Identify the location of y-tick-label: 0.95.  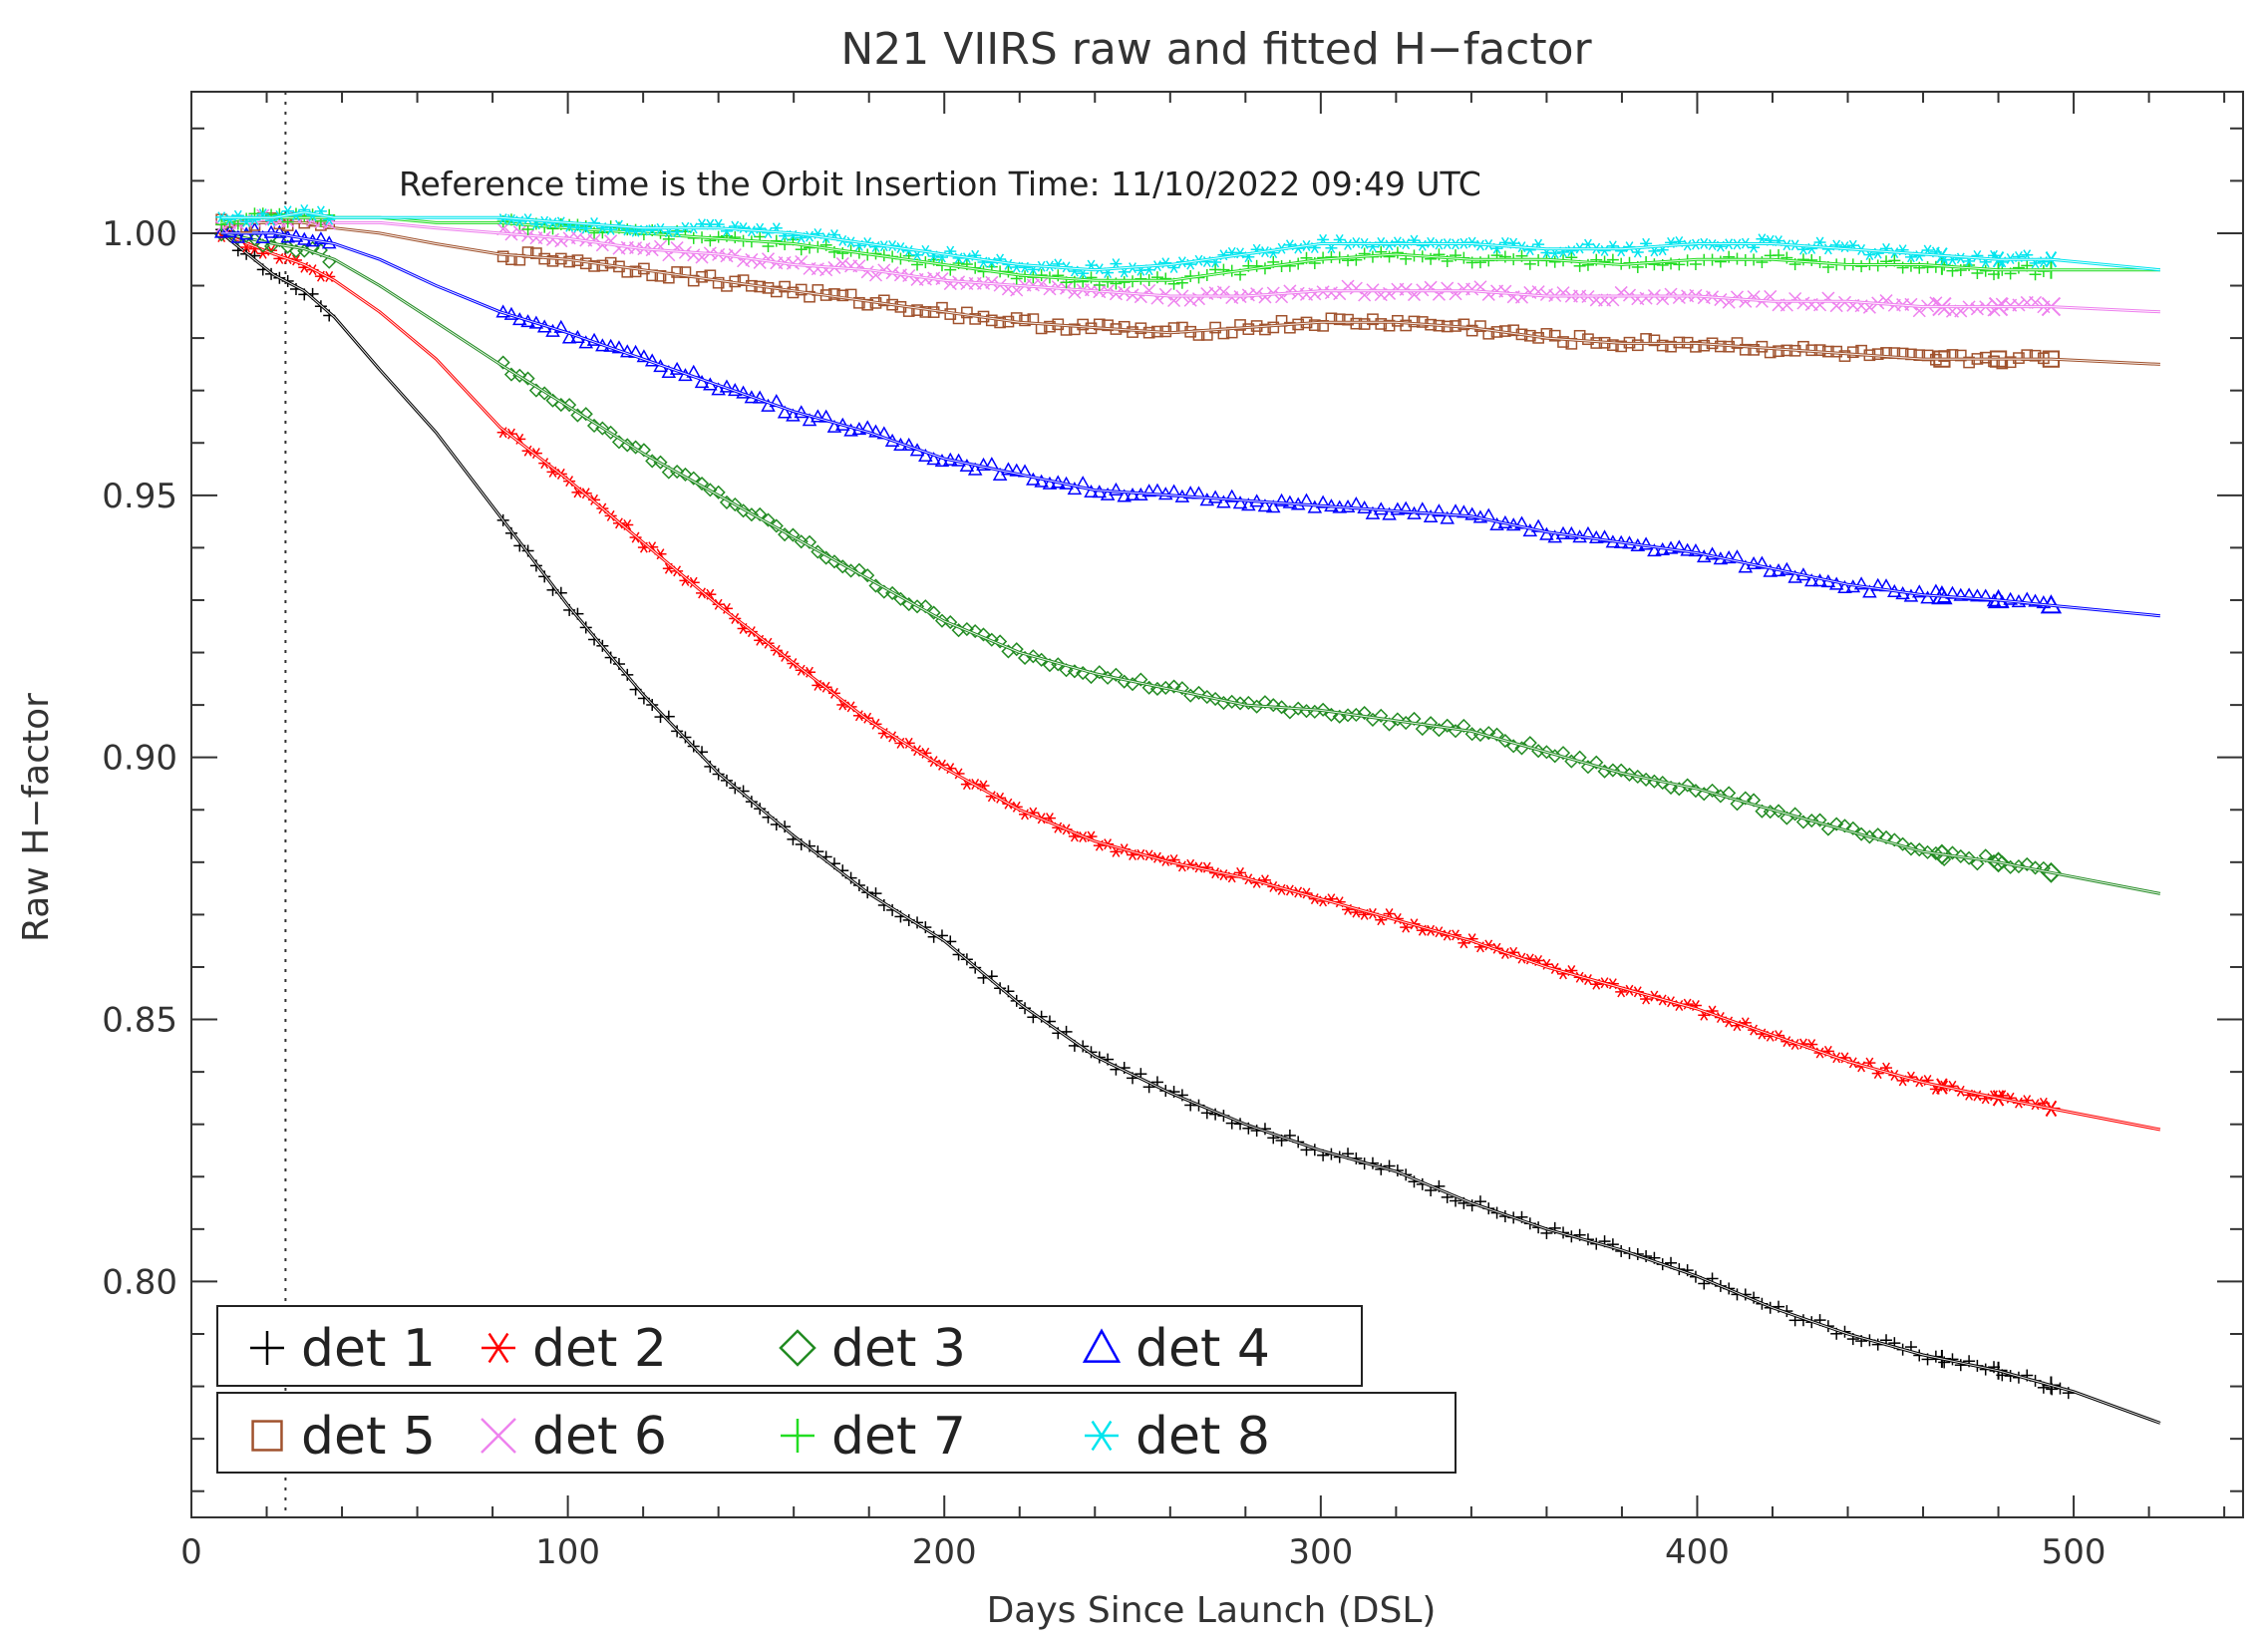
(139, 497).